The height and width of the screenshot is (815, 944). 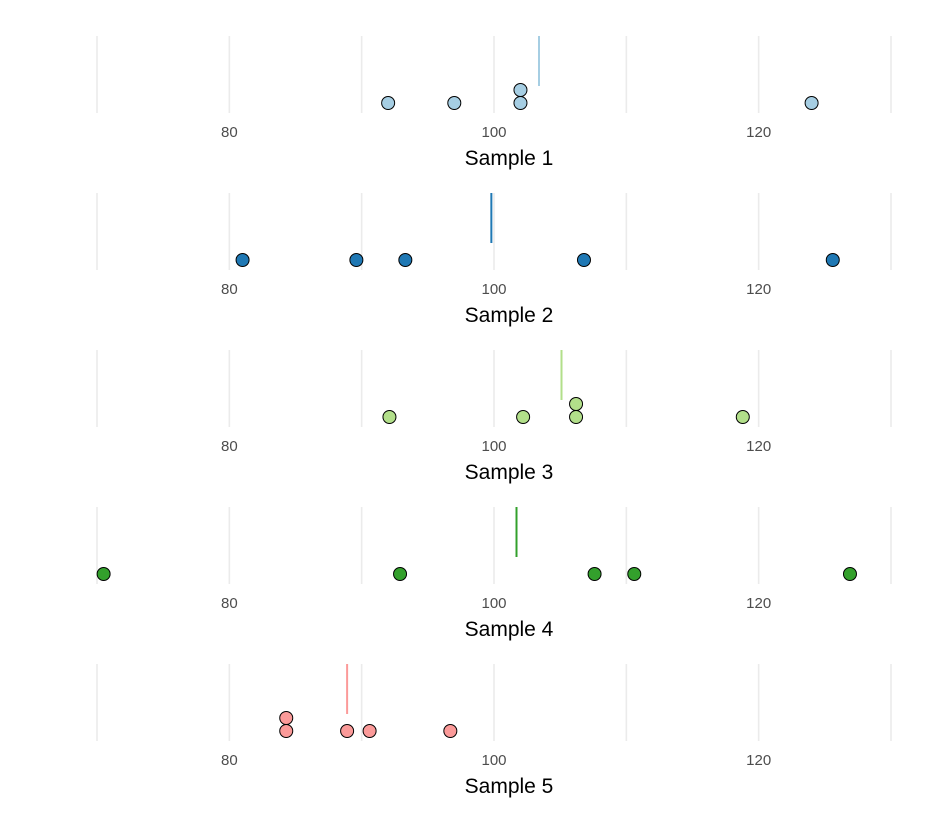 I want to click on panel-5: 80 100 120 Sample 5, so click(x=494, y=731).